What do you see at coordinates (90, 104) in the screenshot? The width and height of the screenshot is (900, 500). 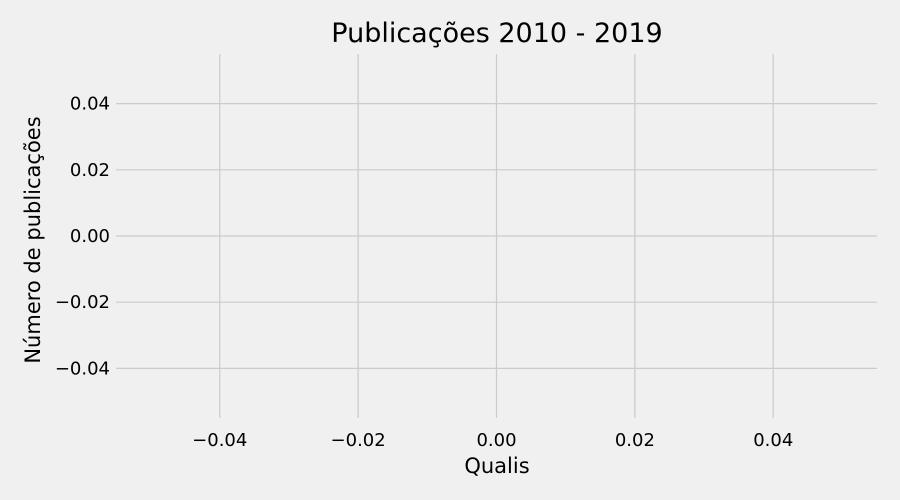 I see `y-tick-label: 0.04` at bounding box center [90, 104].